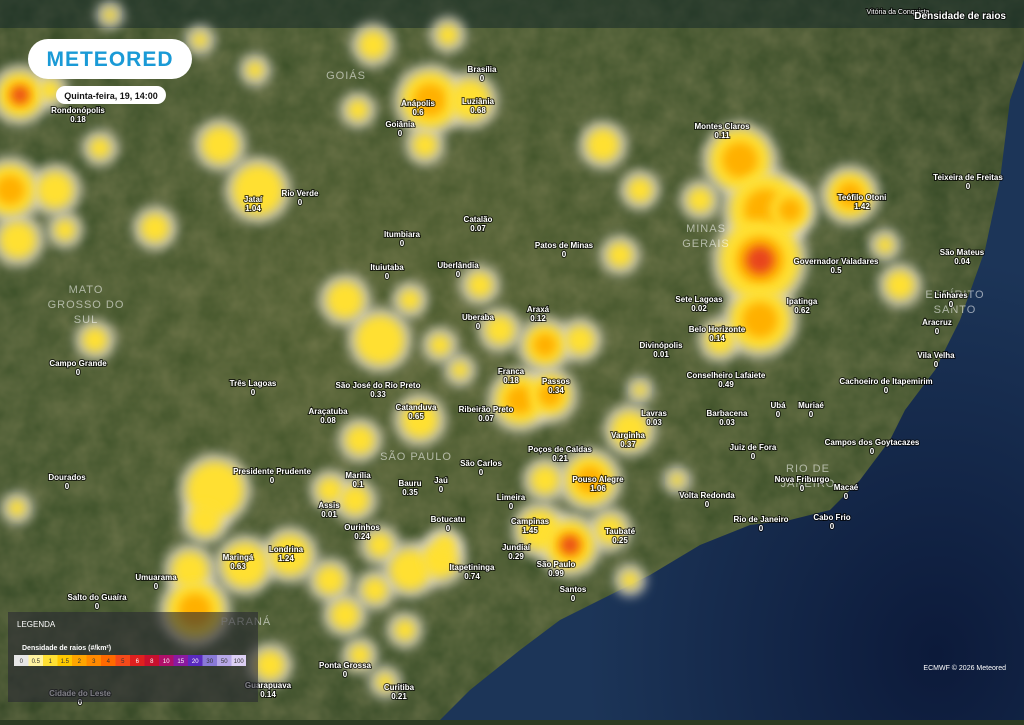  What do you see at coordinates (836, 261) in the screenshot?
I see `city-name: Governador Valadares` at bounding box center [836, 261].